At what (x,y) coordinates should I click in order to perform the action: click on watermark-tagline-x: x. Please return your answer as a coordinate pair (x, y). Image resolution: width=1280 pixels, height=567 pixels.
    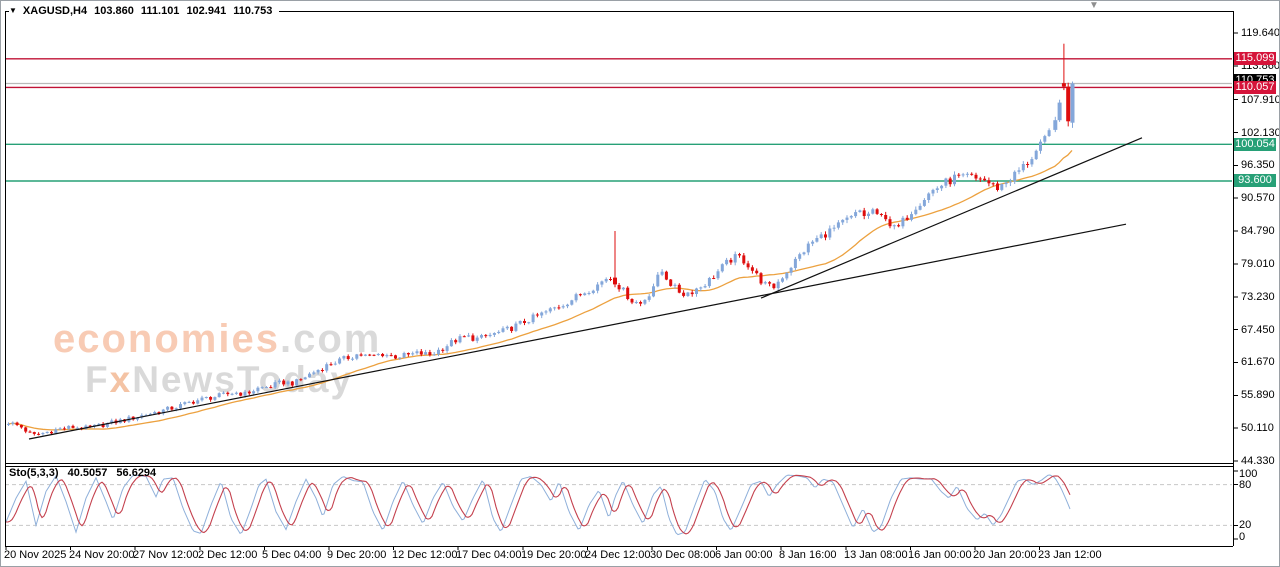
    Looking at the image, I should click on (121, 379).